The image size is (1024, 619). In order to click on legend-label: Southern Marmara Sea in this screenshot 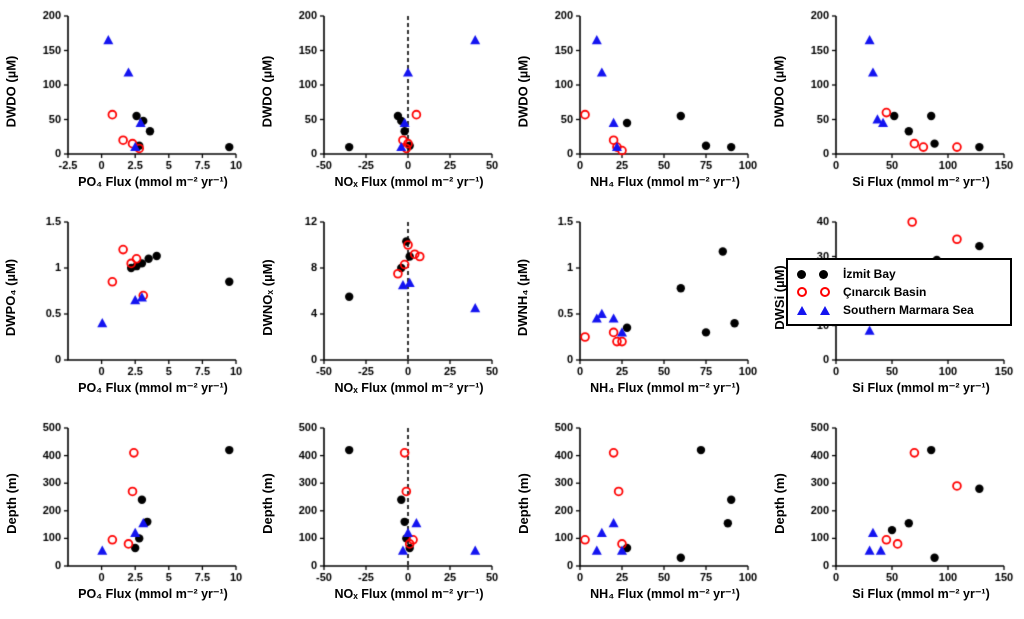, I will do `click(908, 310)`.